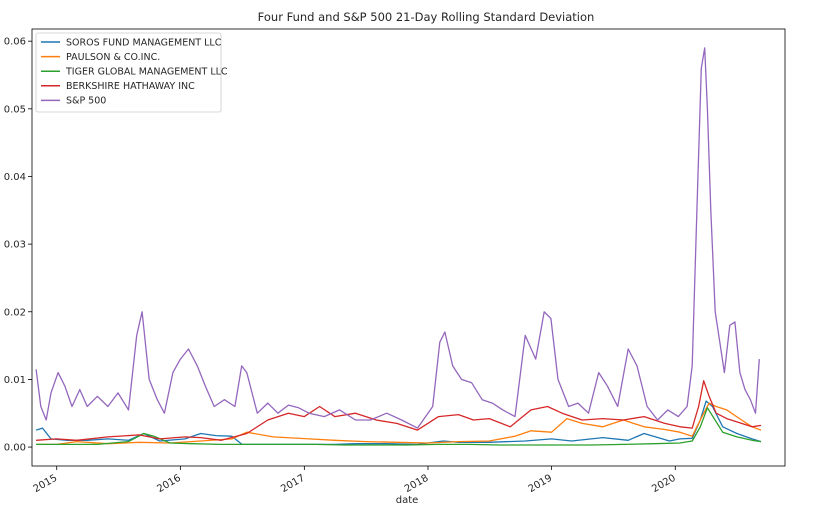  What do you see at coordinates (15, 177) in the screenshot?
I see `y-tick-label: 0.04` at bounding box center [15, 177].